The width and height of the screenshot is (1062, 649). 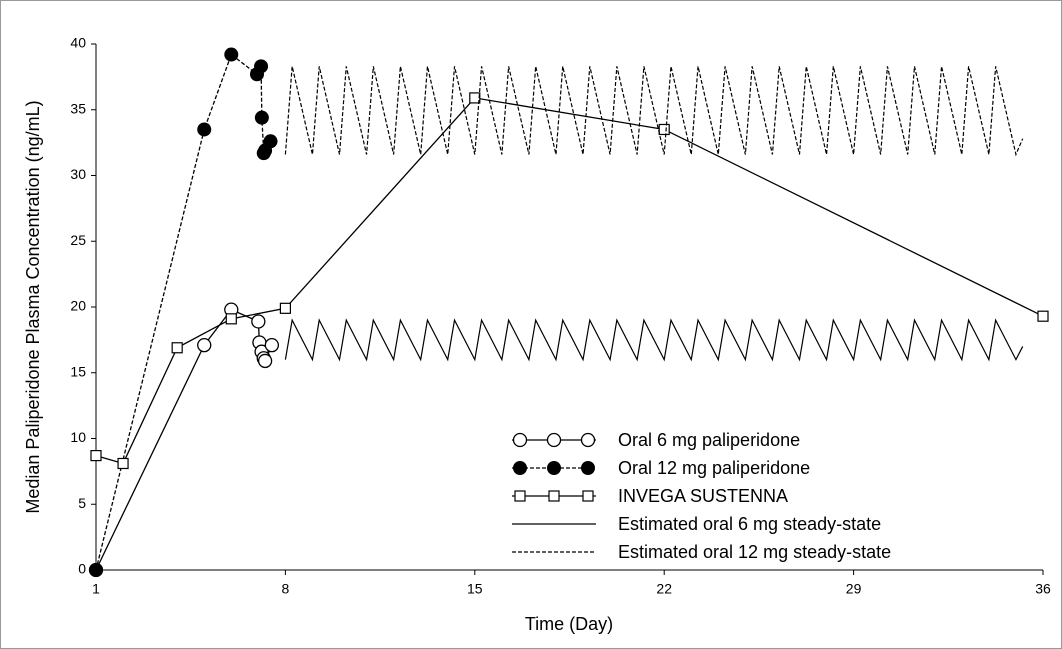 What do you see at coordinates (78, 306) in the screenshot?
I see `y-tick-label: 20` at bounding box center [78, 306].